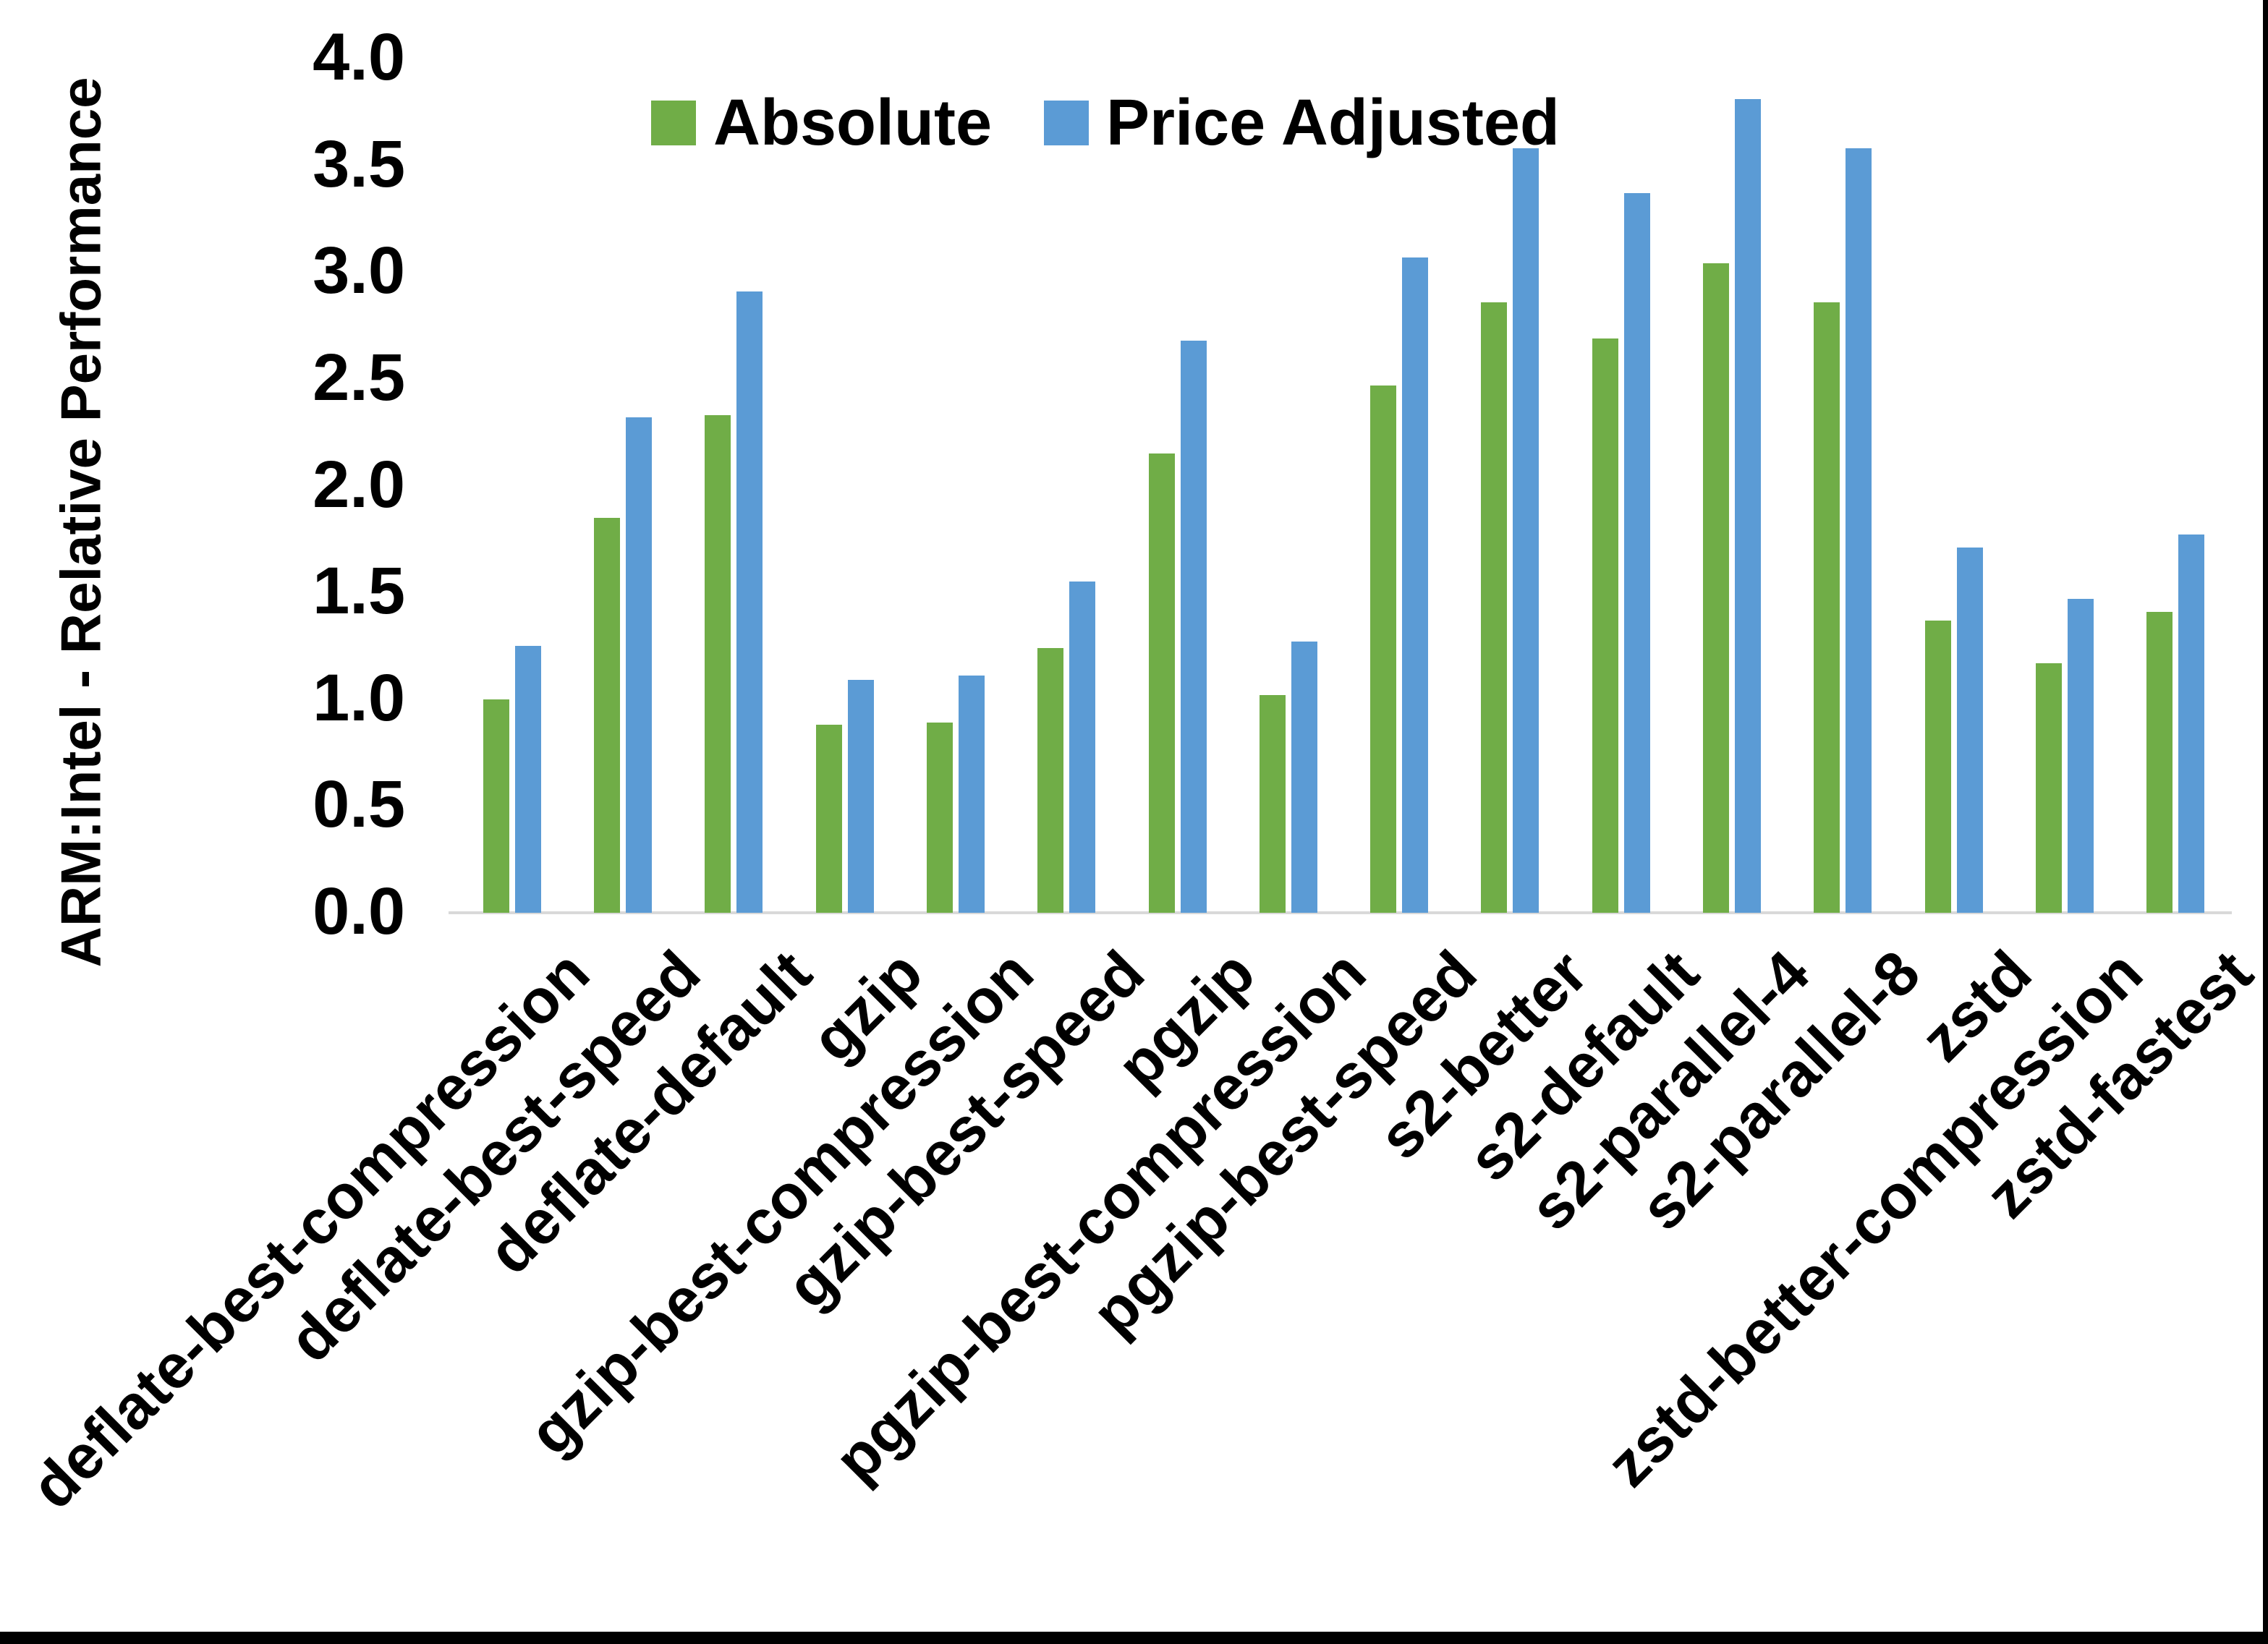 Image resolution: width=2268 pixels, height=1644 pixels. I want to click on bar-absolute-gzip-best-compression, so click(940, 818).